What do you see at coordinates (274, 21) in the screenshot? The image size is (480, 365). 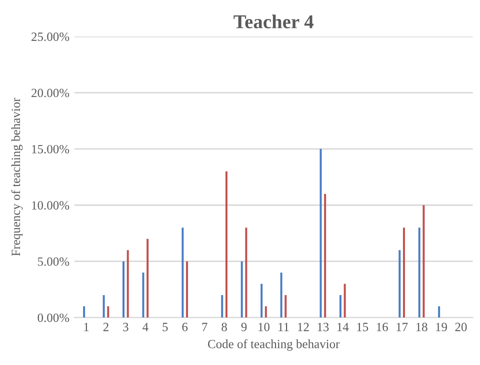 I see `chart-title: Teacher 4` at bounding box center [274, 21].